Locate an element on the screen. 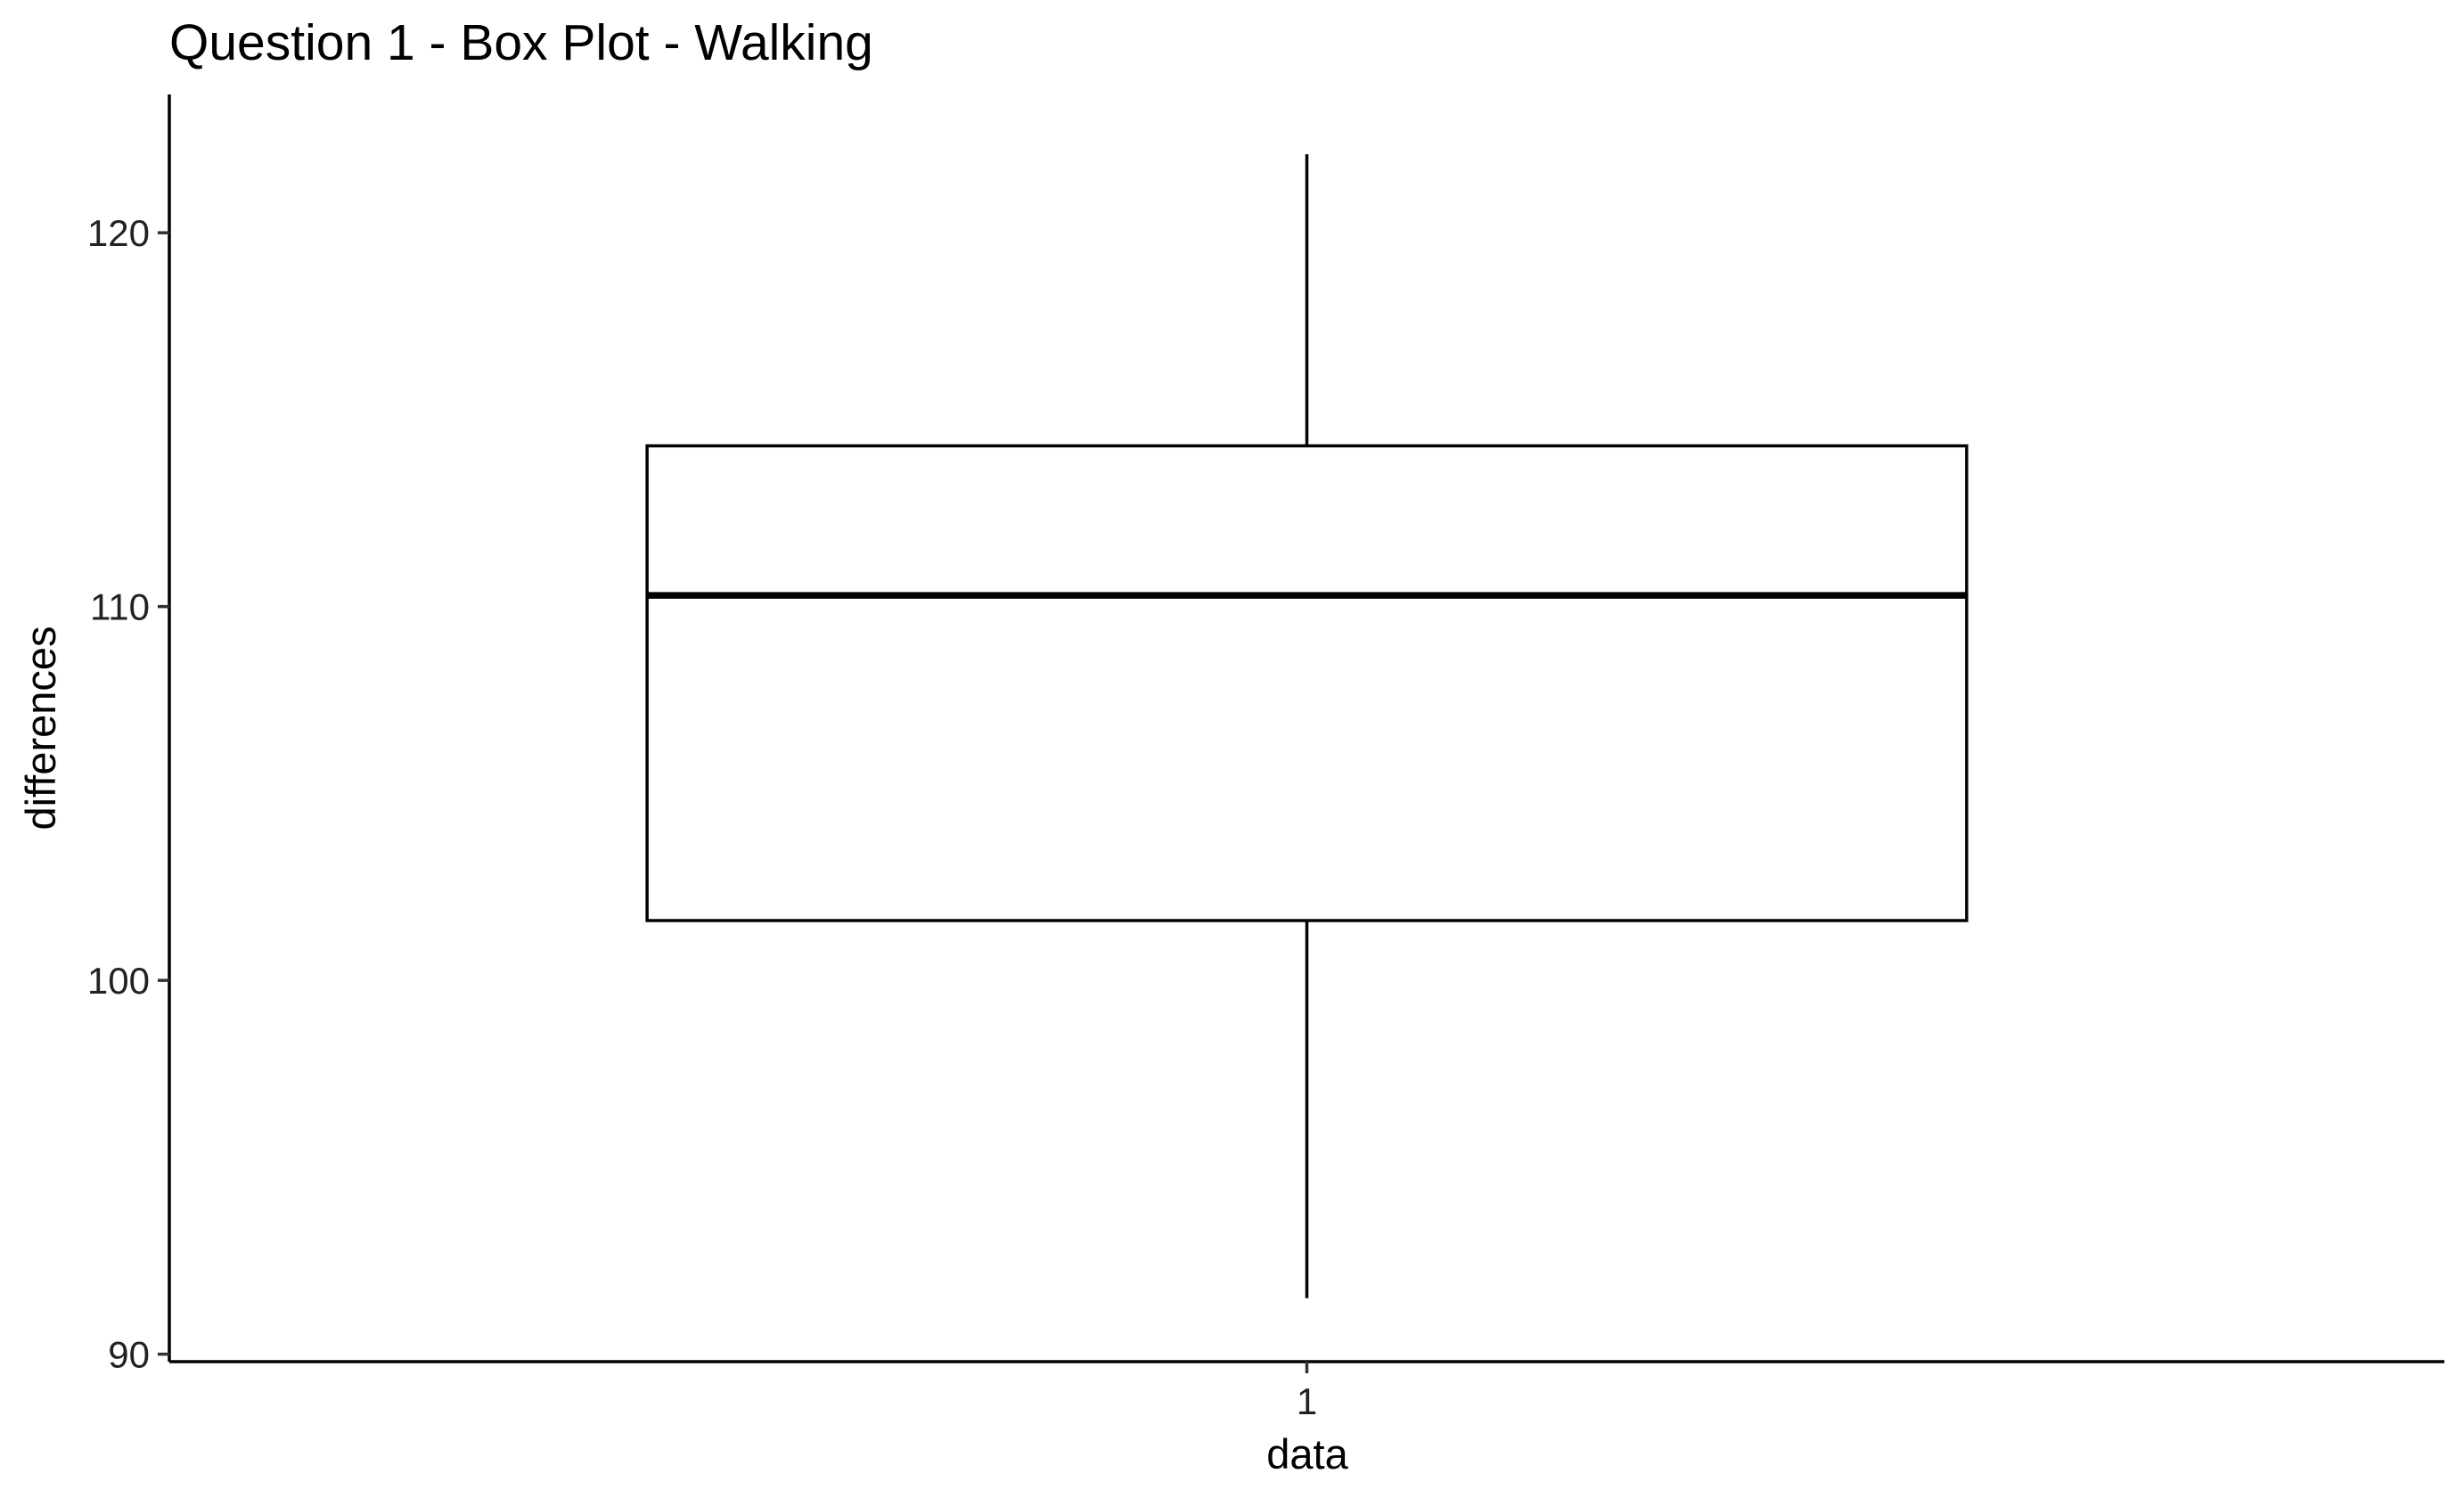 This screenshot has height=1498, width=2464. y-tick-label: 110 is located at coordinates (120, 607).